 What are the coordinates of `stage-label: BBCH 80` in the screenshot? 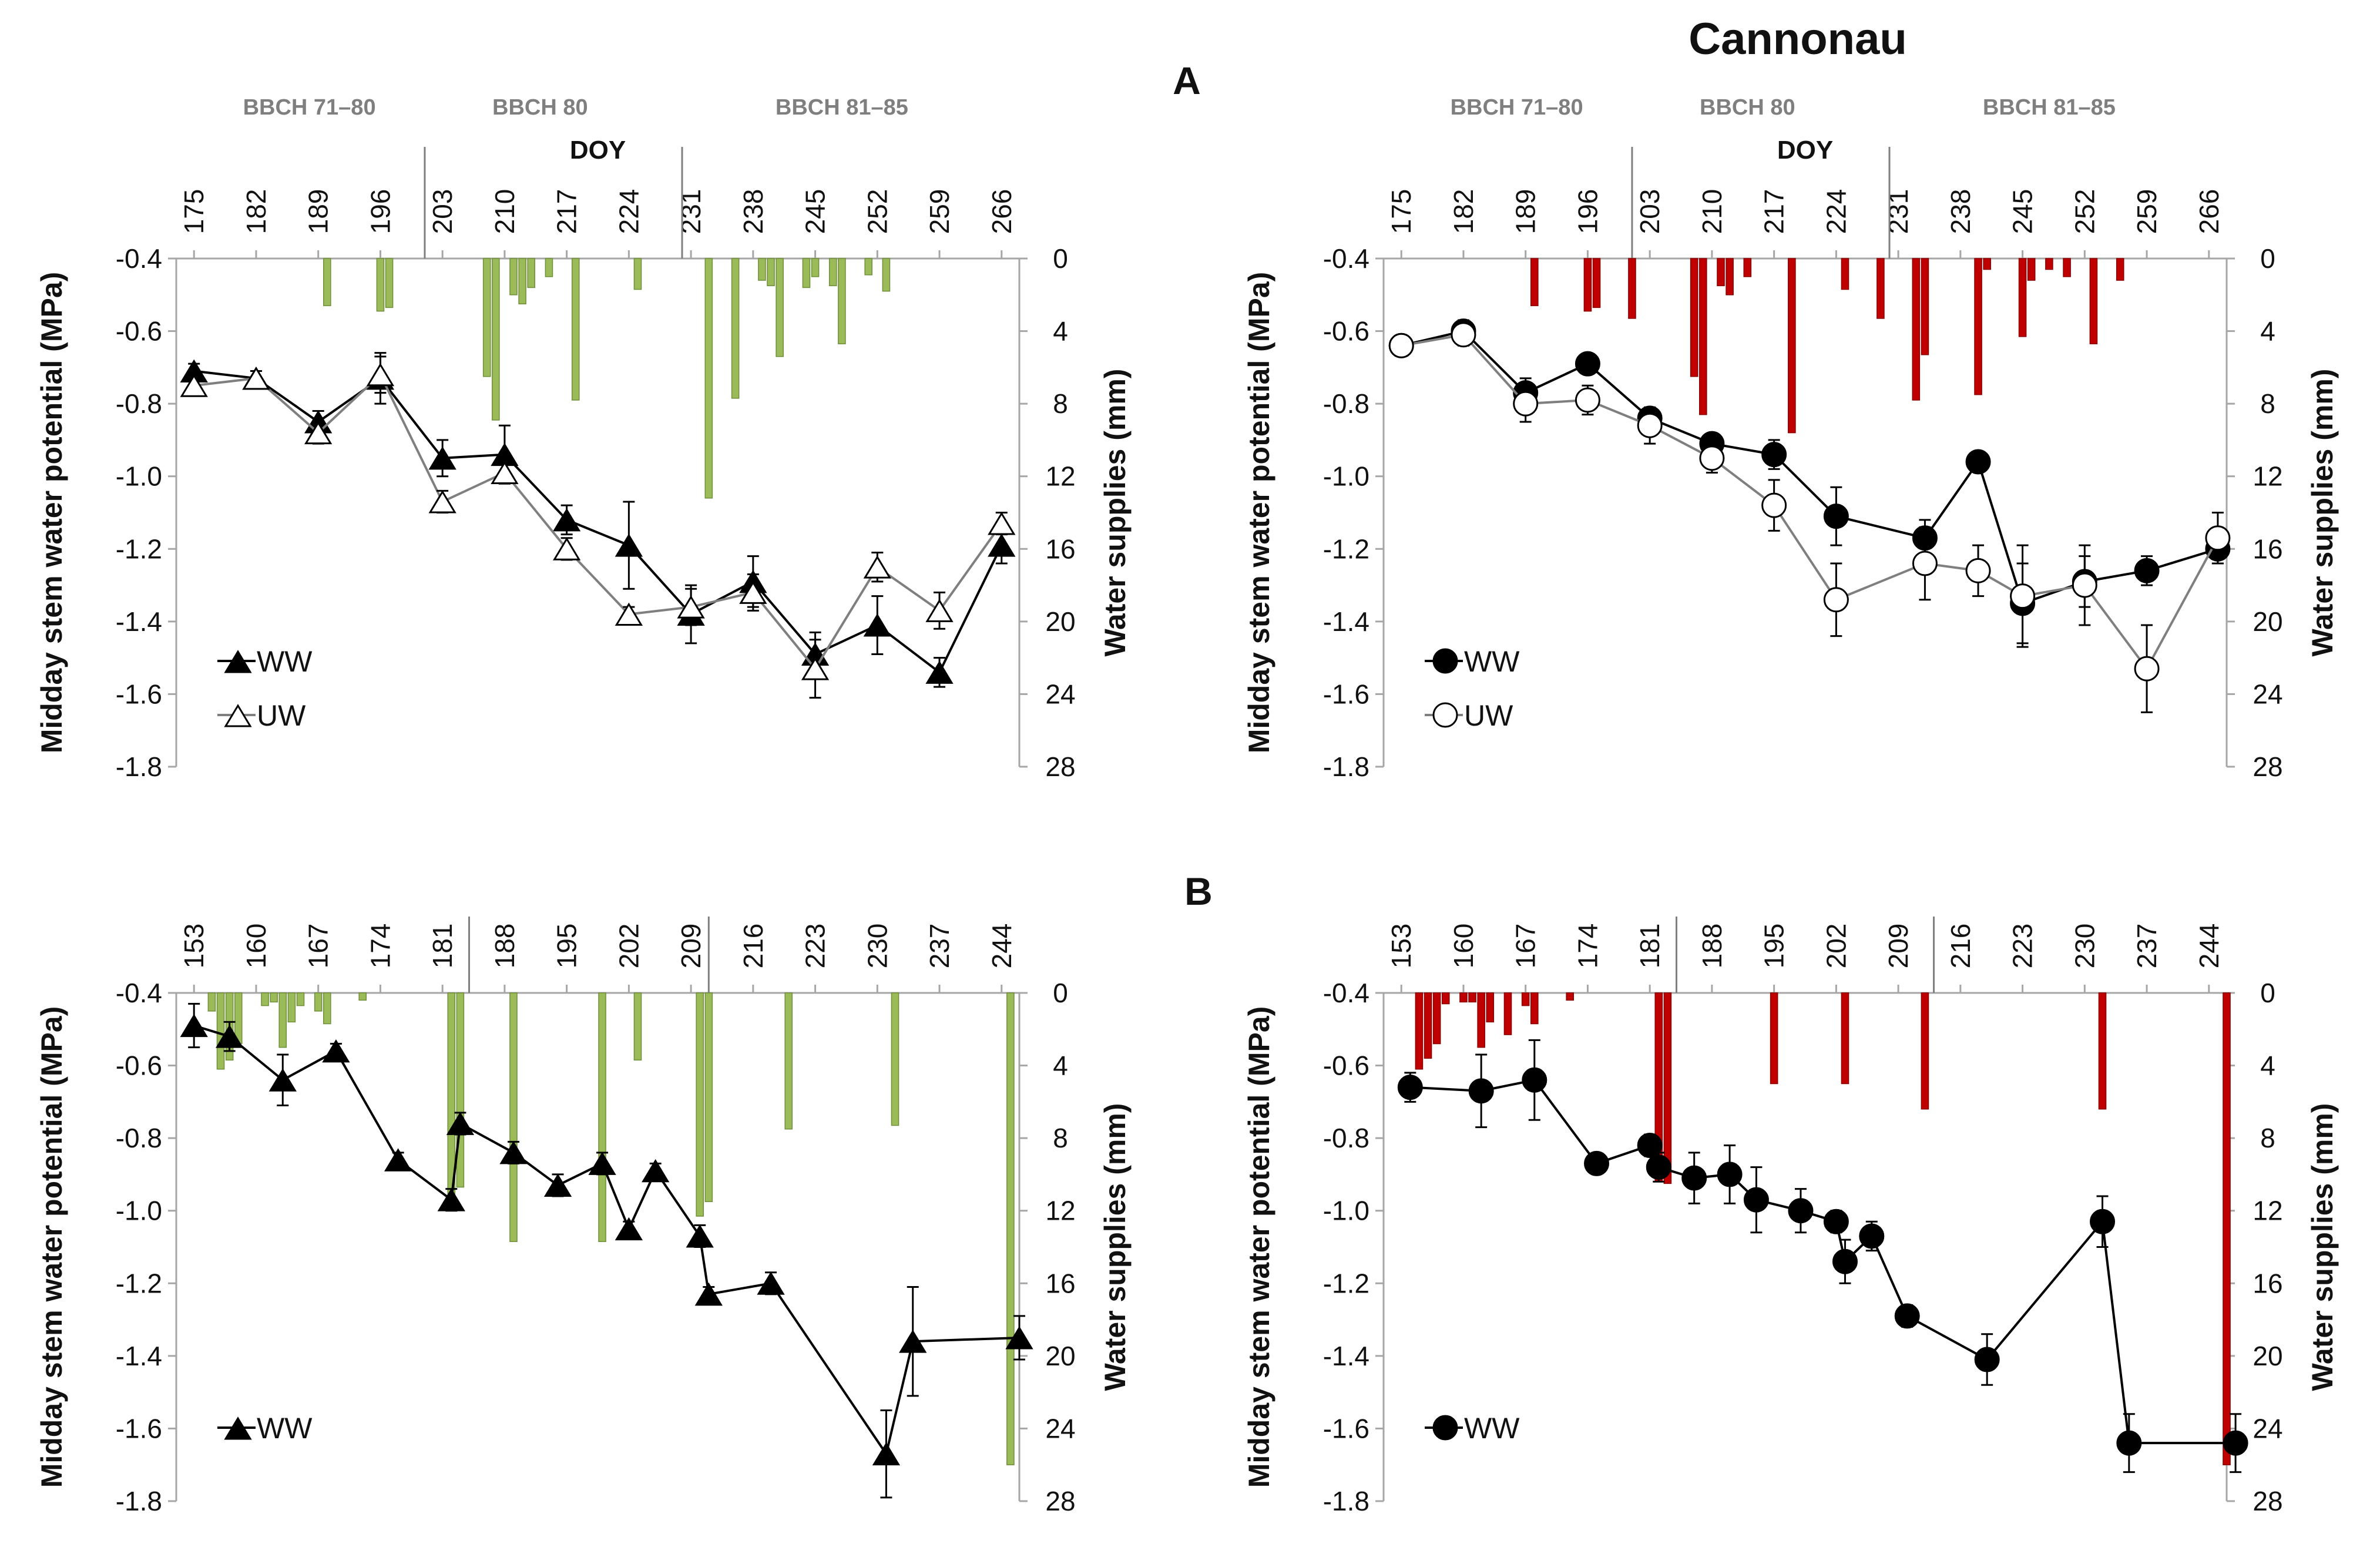 It's located at (540, 107).